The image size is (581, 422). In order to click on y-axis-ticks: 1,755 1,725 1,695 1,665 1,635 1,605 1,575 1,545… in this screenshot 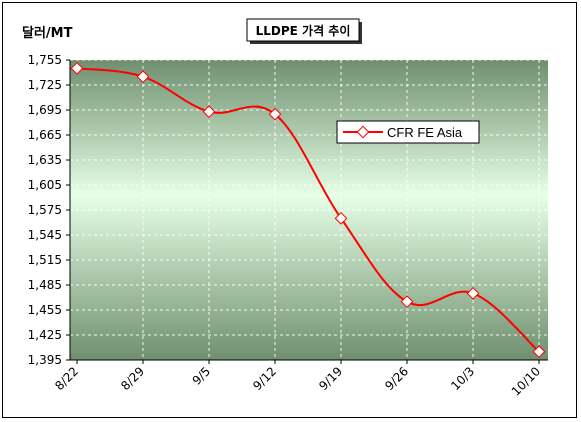, I will do `click(49, 210)`.